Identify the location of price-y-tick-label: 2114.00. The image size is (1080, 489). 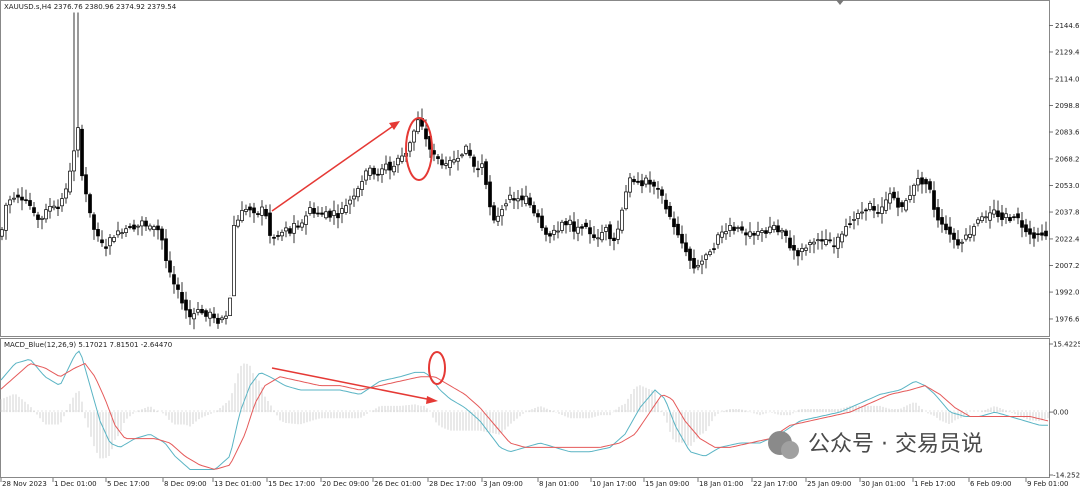
(1067, 79).